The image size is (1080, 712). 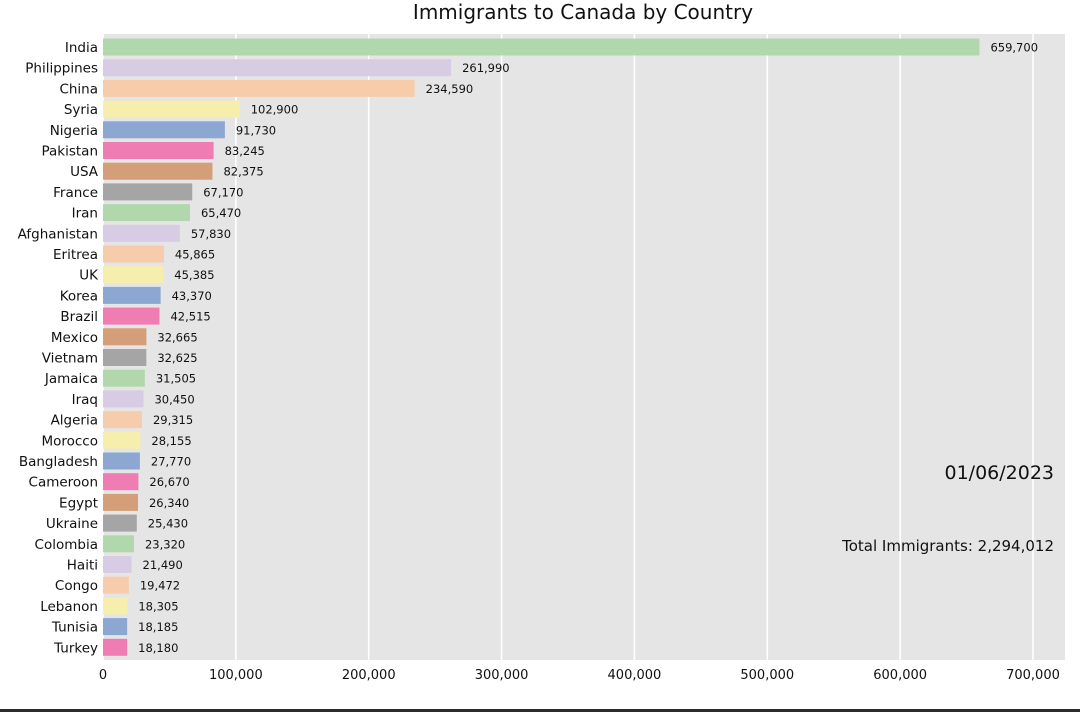 What do you see at coordinates (75, 255) in the screenshot?
I see `category-label: Eritrea` at bounding box center [75, 255].